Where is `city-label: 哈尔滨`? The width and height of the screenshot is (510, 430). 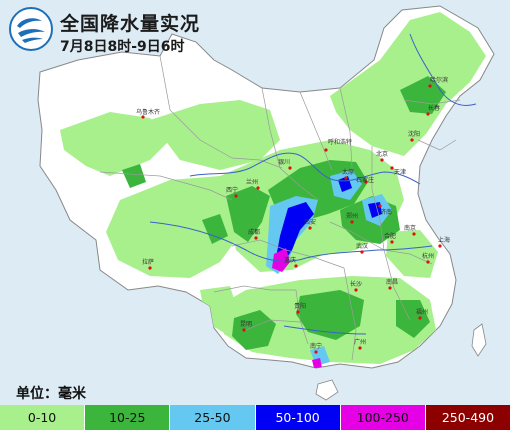 city-label: 哈尔滨 is located at coordinates (439, 80).